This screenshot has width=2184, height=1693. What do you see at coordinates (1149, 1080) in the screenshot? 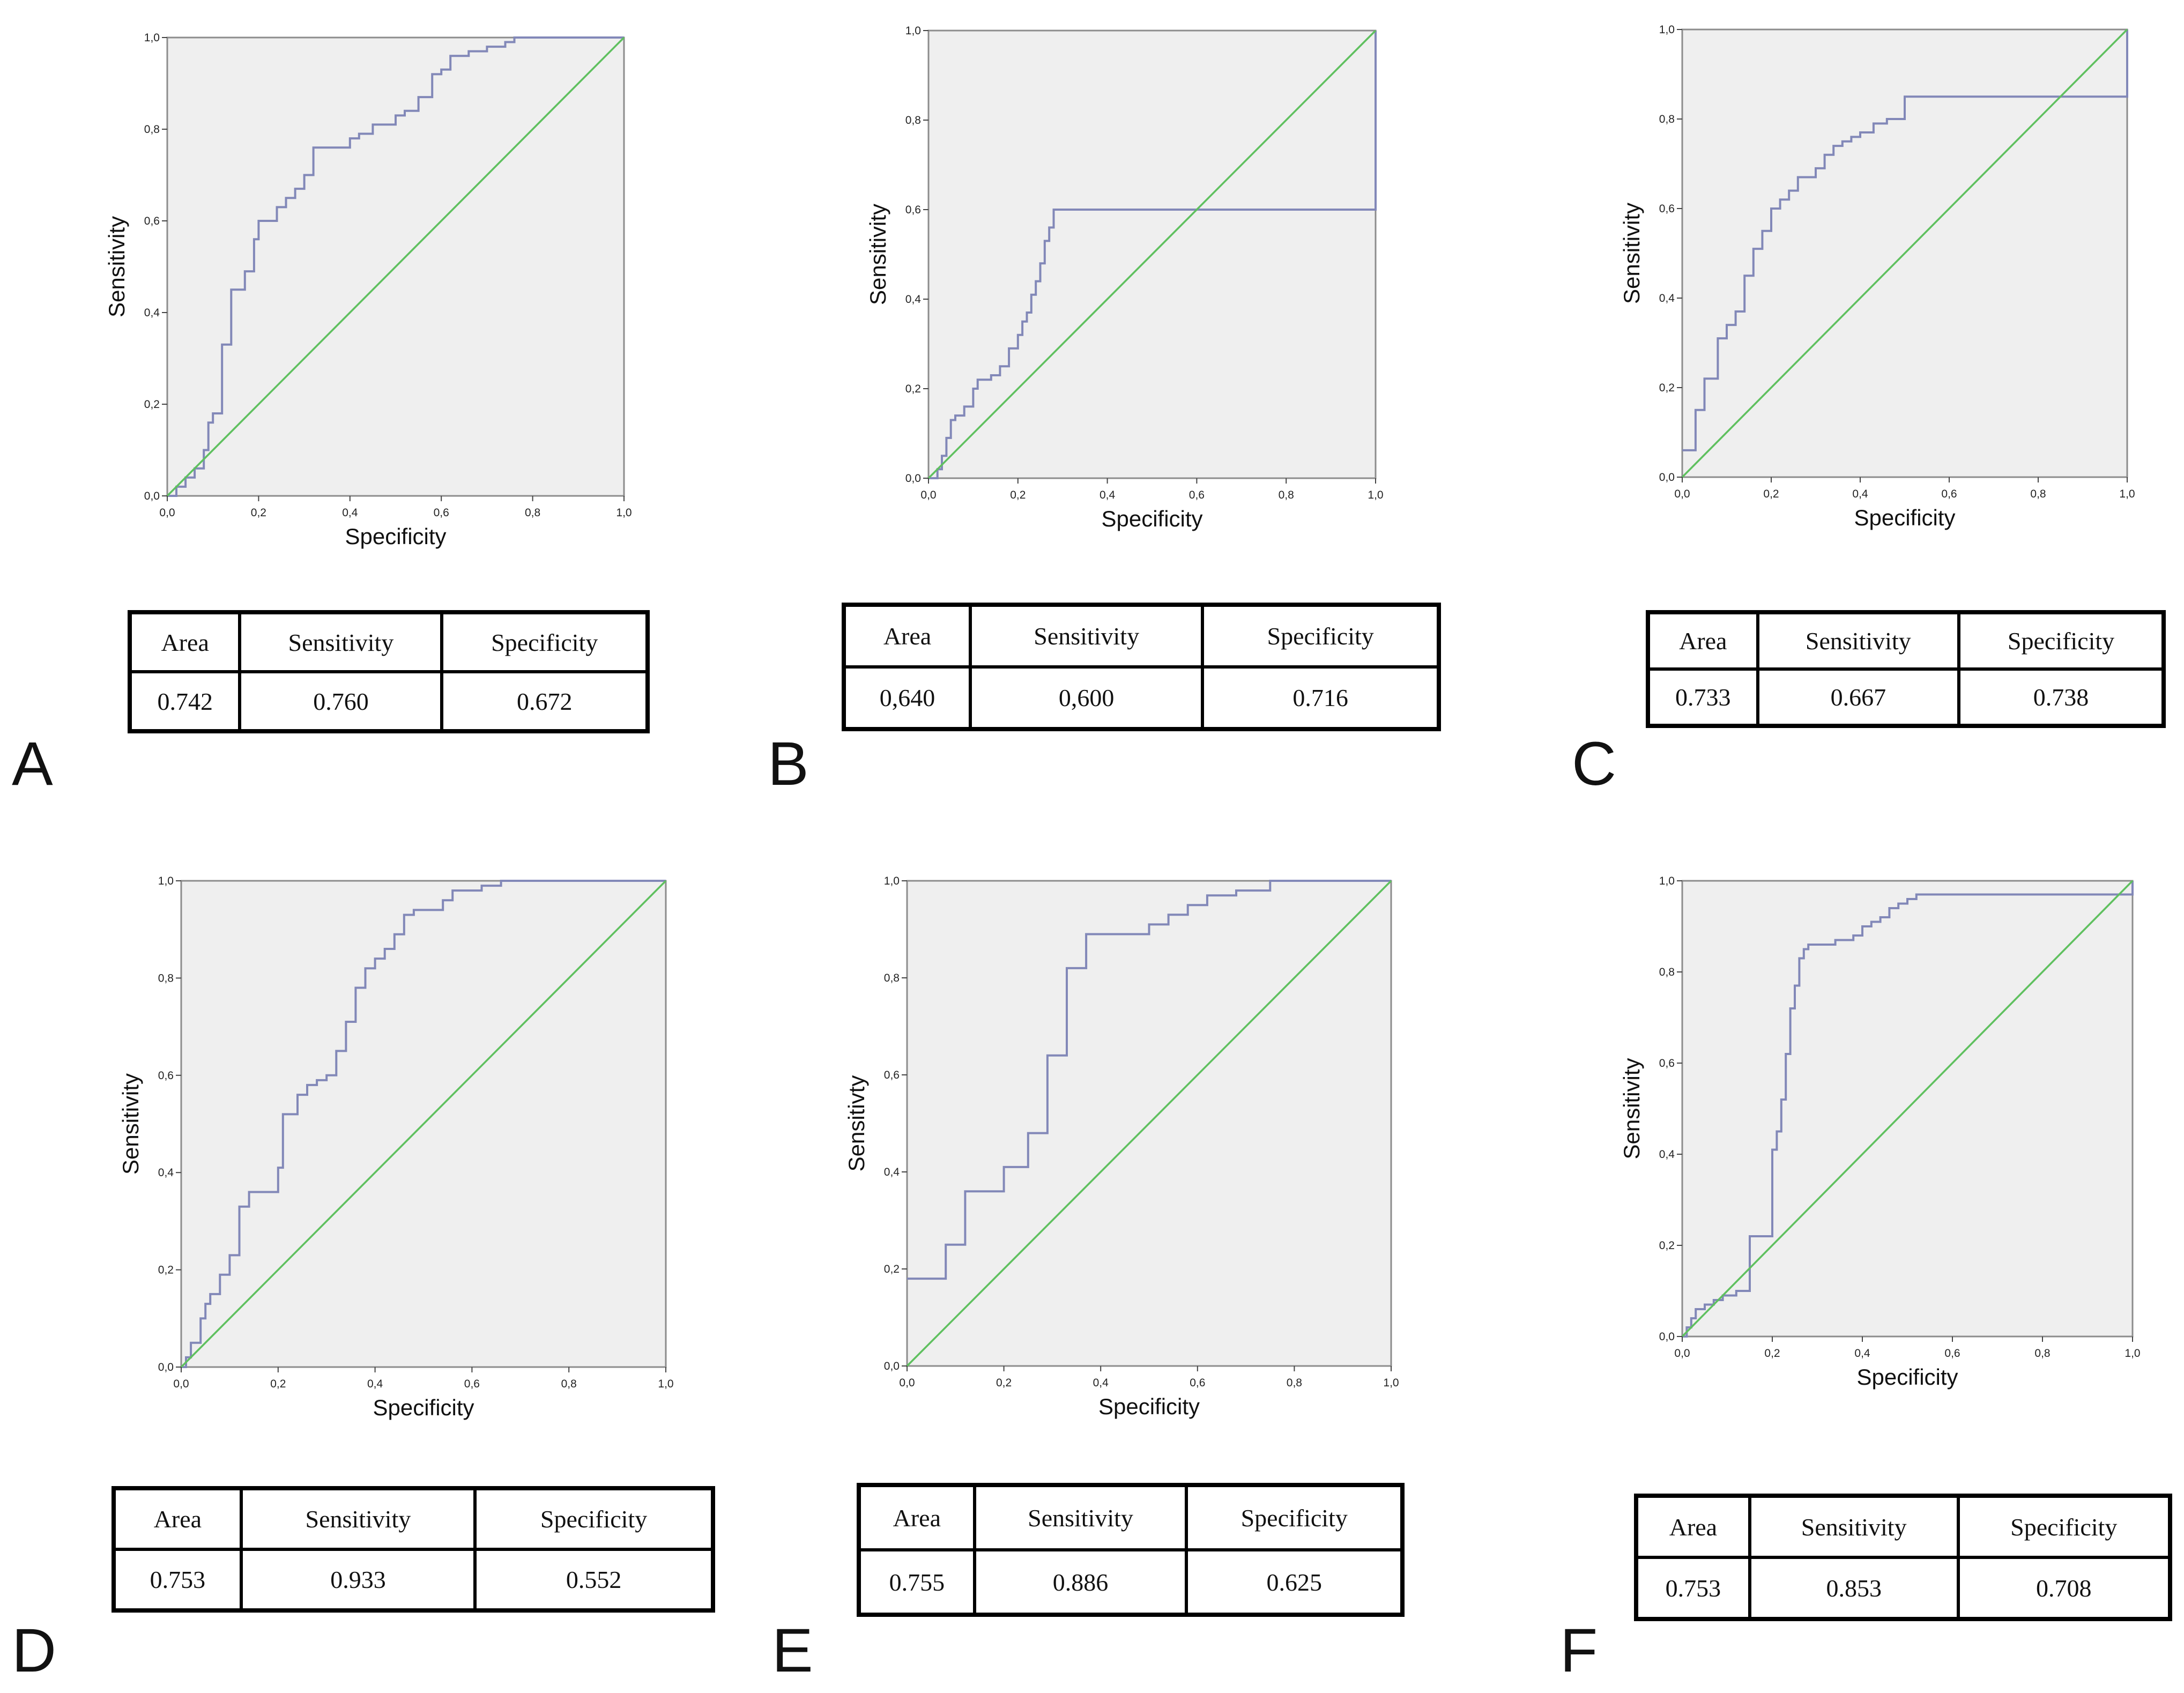
I see `roc-curve-e` at bounding box center [1149, 1080].